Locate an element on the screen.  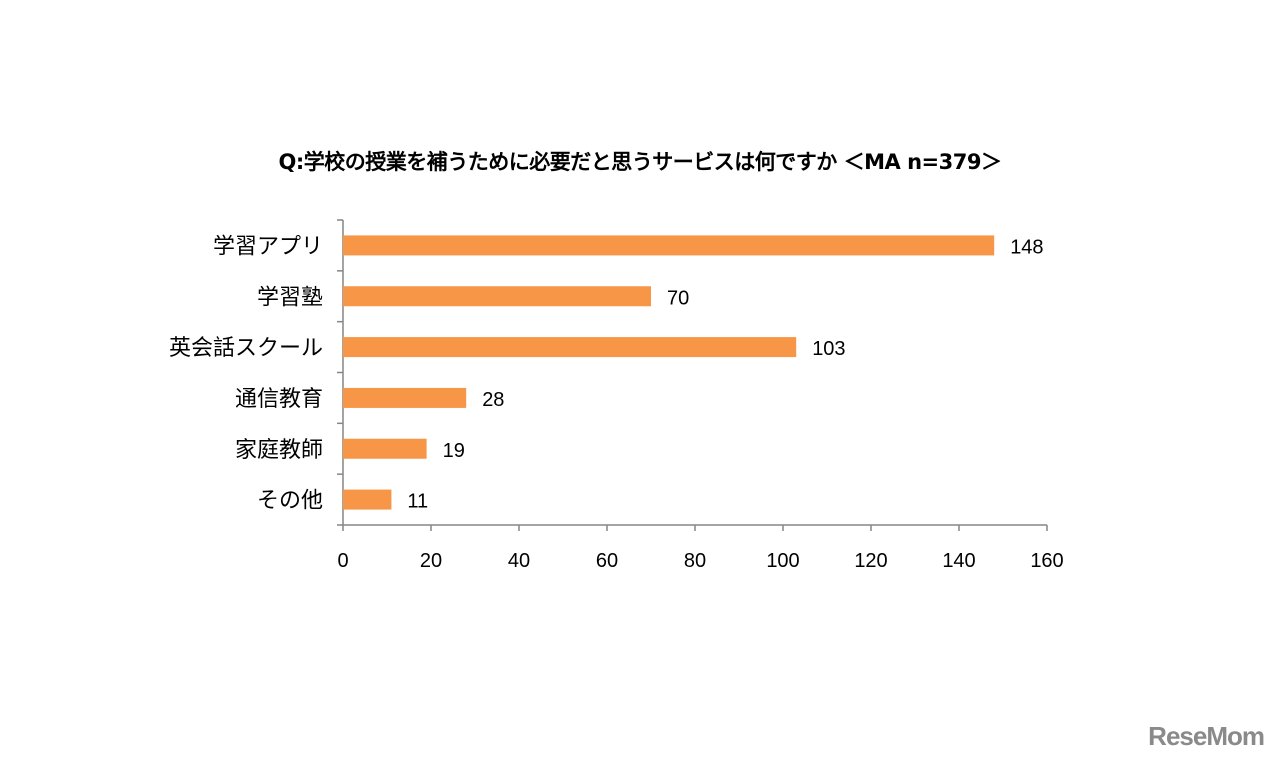
x-tick-label: 80 is located at coordinates (695, 561).